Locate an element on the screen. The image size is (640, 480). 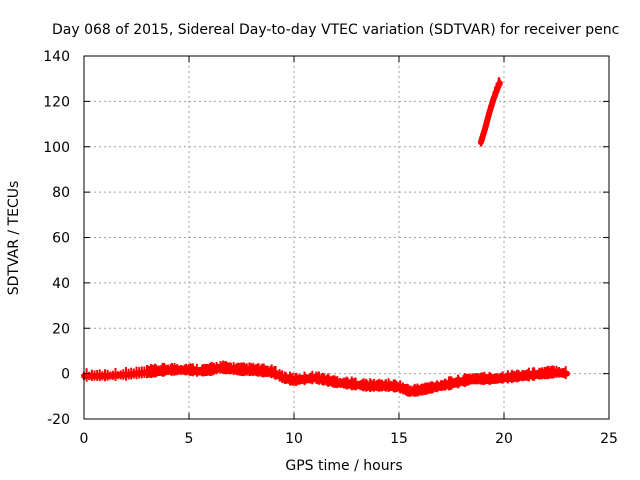
x-tick-label: 0 is located at coordinates (84, 439).